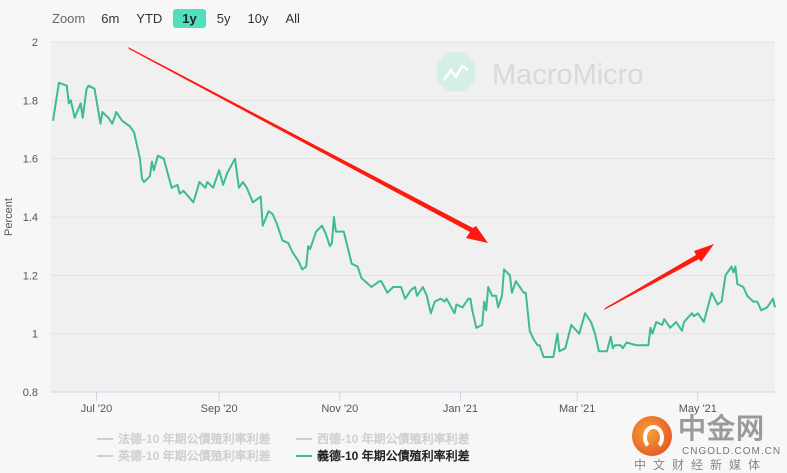 This screenshot has width=787, height=473. I want to click on y-tick-label: 1.8, so click(30, 101).